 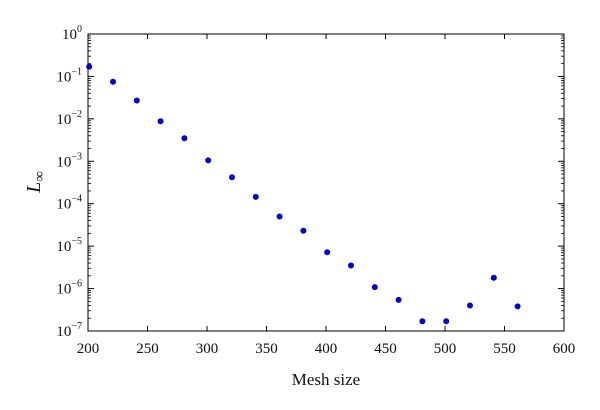 What do you see at coordinates (76, 199) in the screenshot?
I see `y-tick-label-exponent: −4` at bounding box center [76, 199].